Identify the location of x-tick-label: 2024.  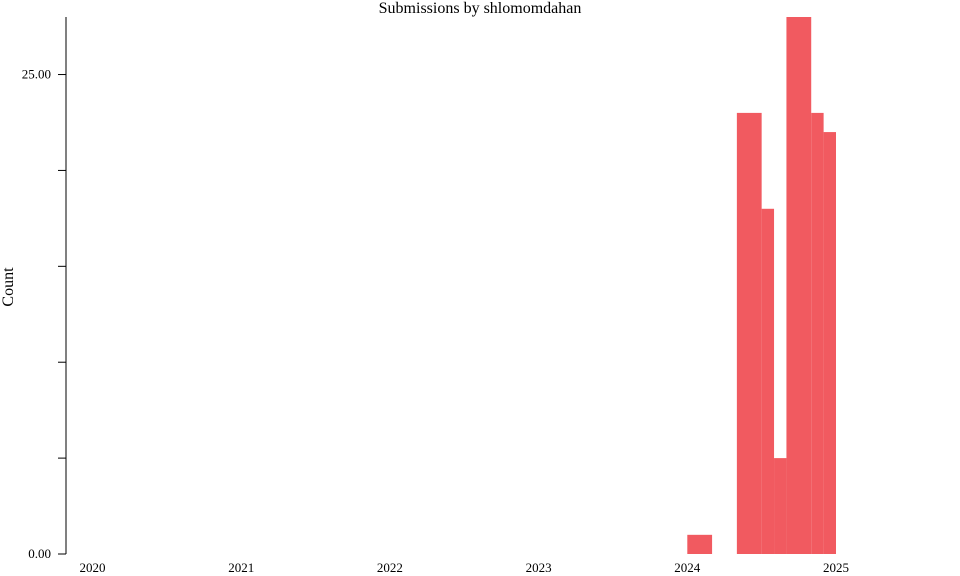
(687, 567).